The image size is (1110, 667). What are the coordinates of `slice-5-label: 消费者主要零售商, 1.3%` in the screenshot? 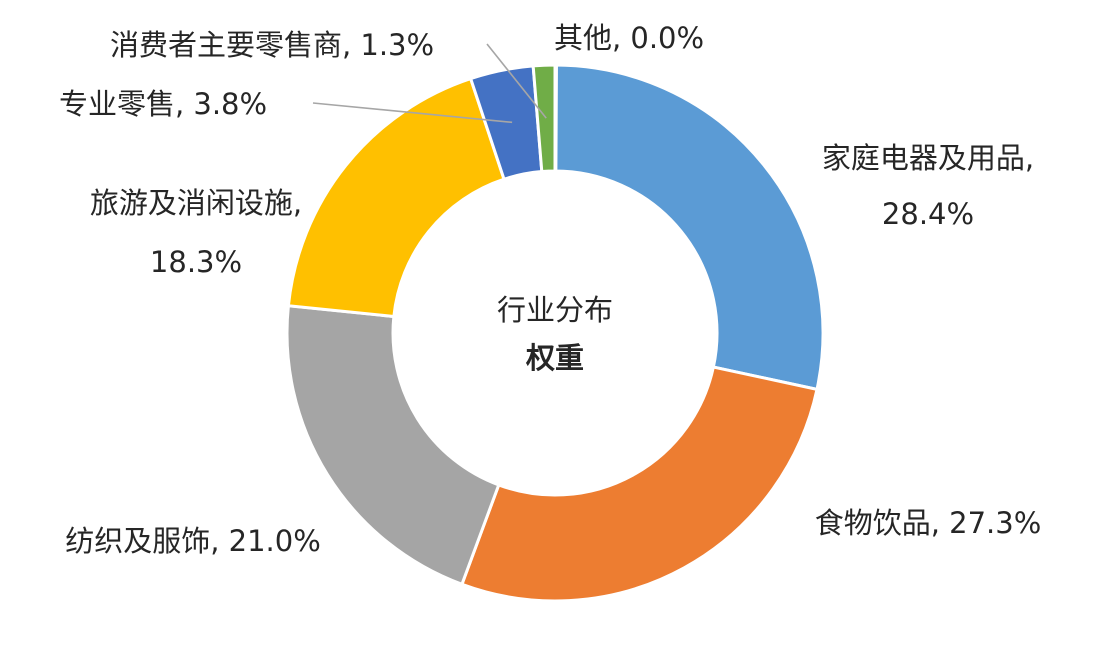 It's located at (272, 45).